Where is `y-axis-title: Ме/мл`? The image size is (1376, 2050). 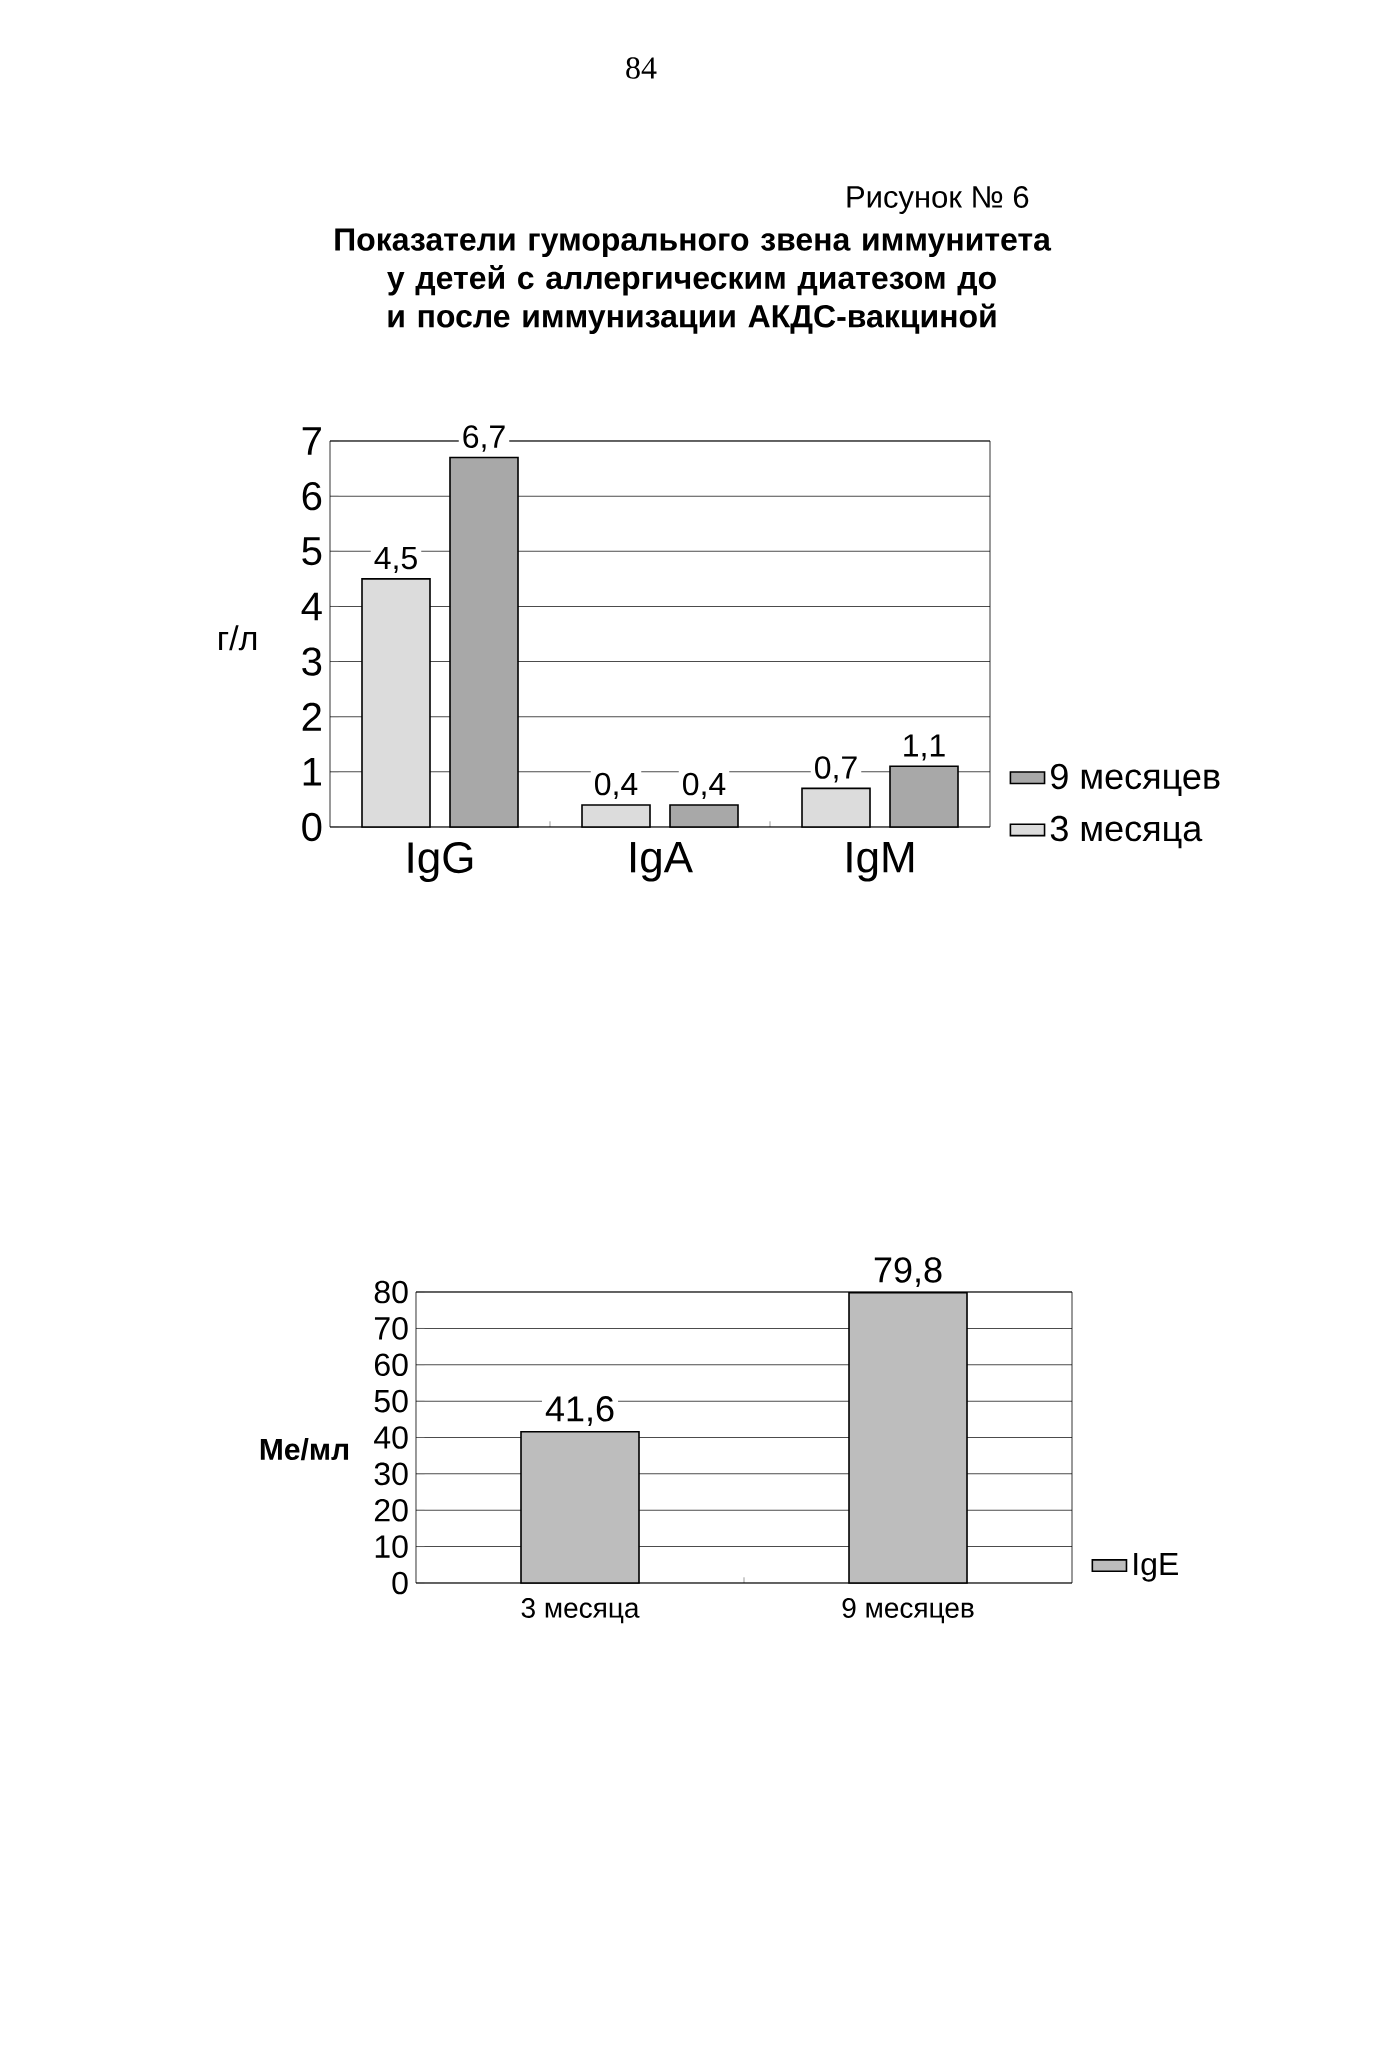 y-axis-title: Ме/мл is located at coordinates (304, 1449).